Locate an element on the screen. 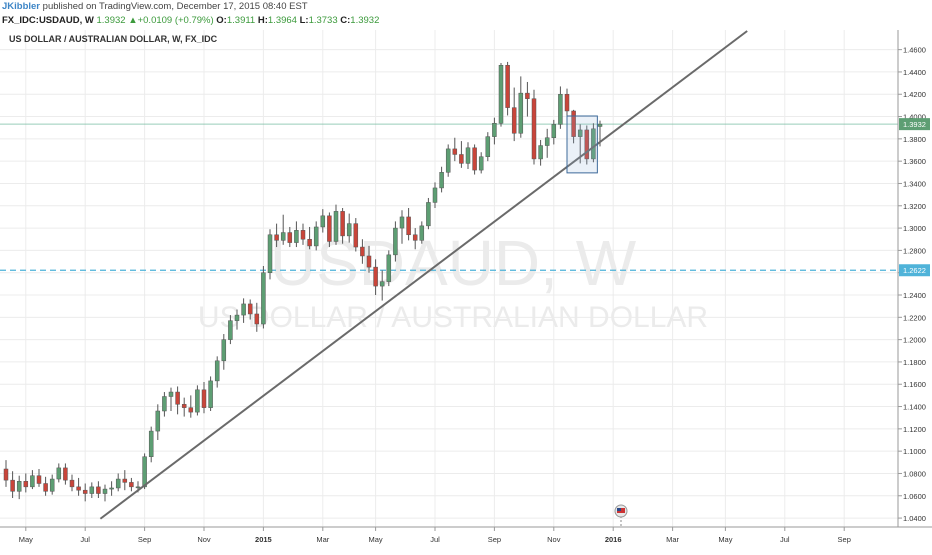 Image resolution: width=932 pixels, height=555 pixels. price-tick-label: 1.1800 is located at coordinates (914, 362).